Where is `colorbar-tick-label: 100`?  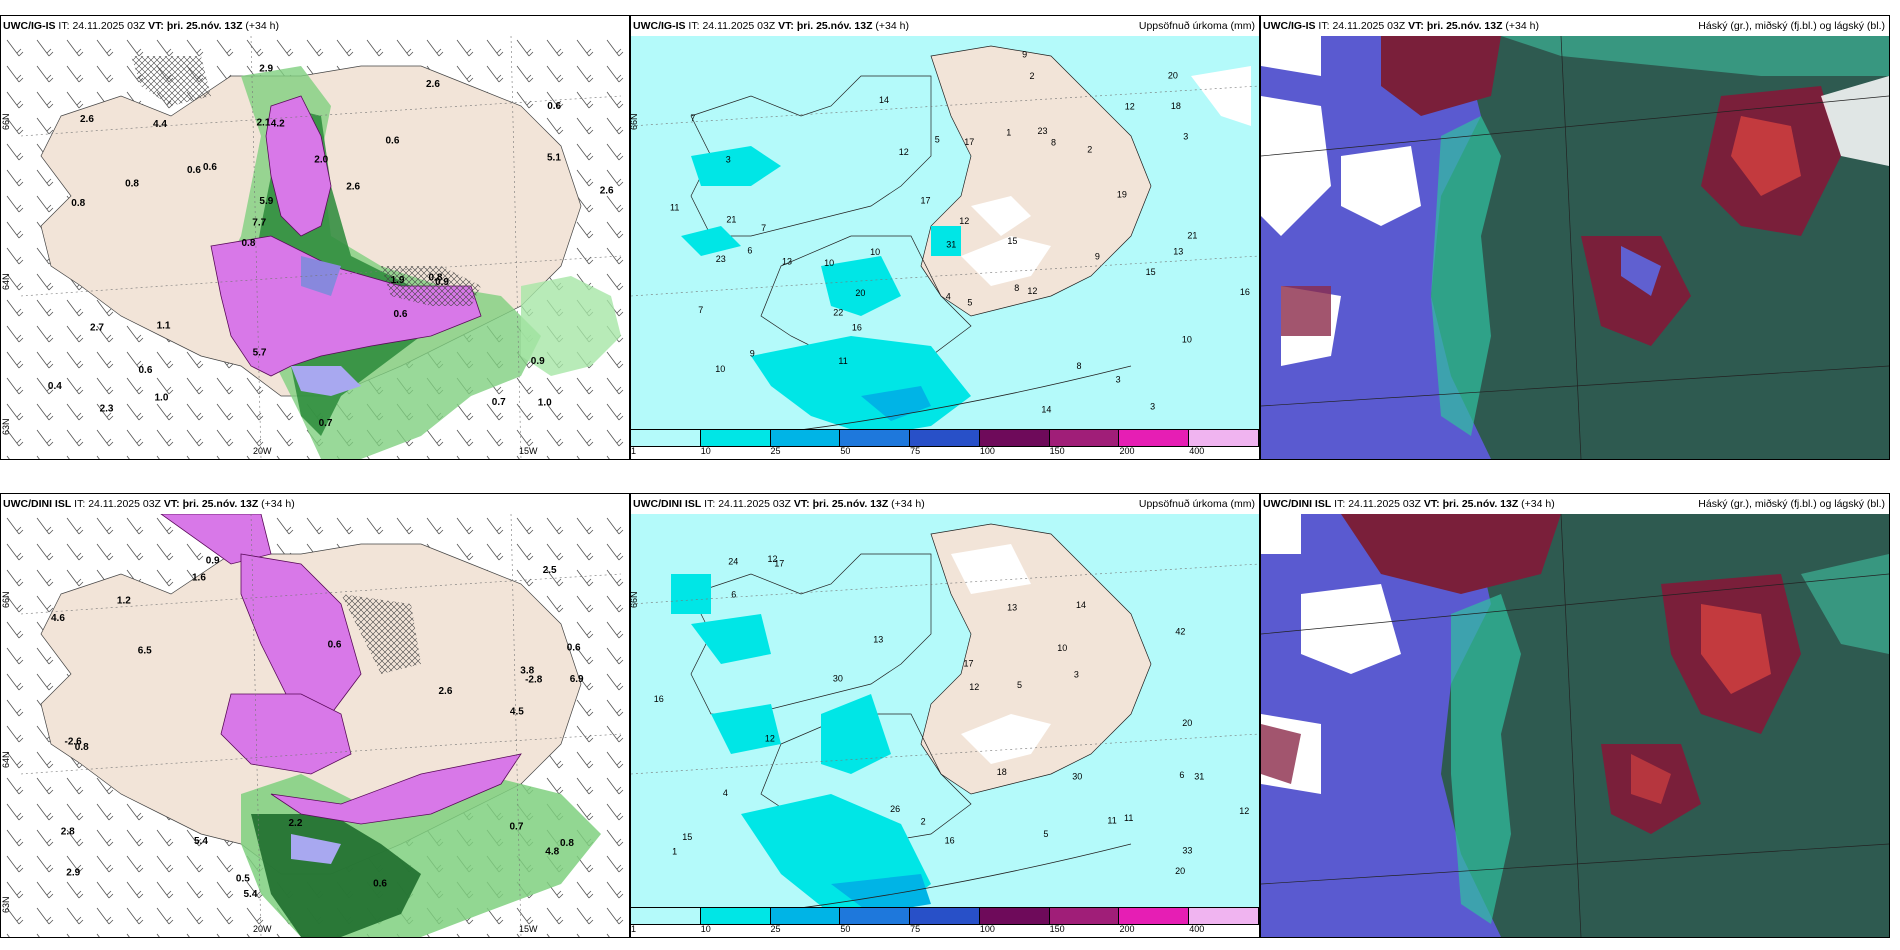 colorbar-tick-label: 100 is located at coordinates (987, 929).